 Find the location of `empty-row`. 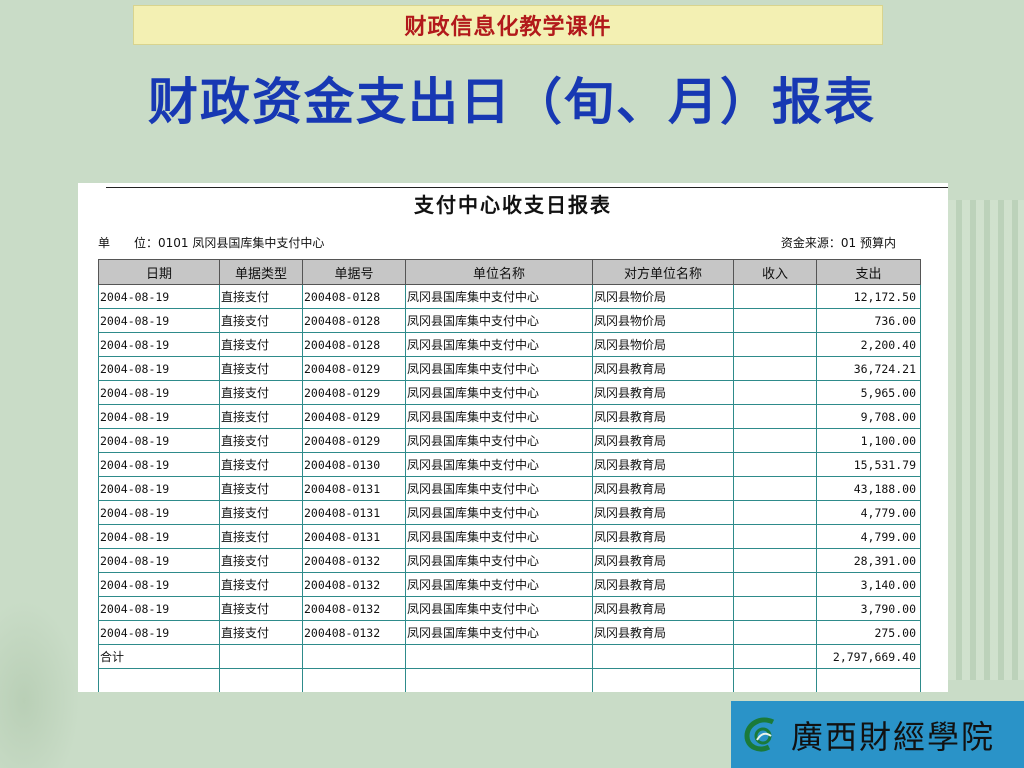

empty-row is located at coordinates (509, 680).